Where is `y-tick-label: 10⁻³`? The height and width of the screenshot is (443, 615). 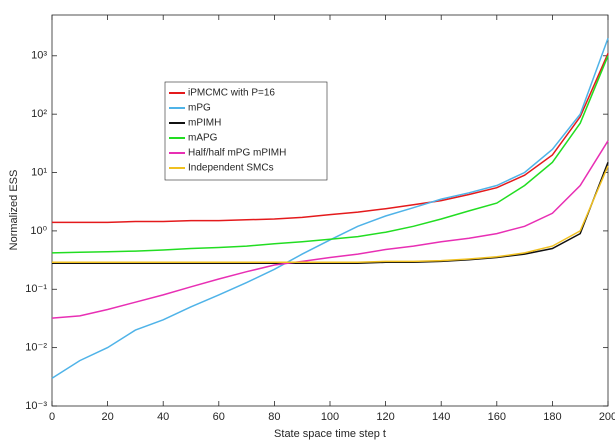
y-tick-label: 10⁻³ is located at coordinates (36, 406).